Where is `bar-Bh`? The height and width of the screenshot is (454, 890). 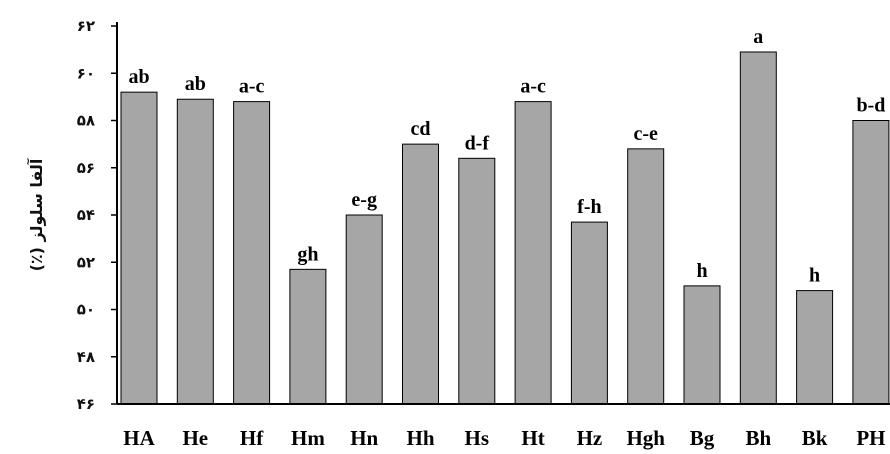 bar-Bh is located at coordinates (758, 228).